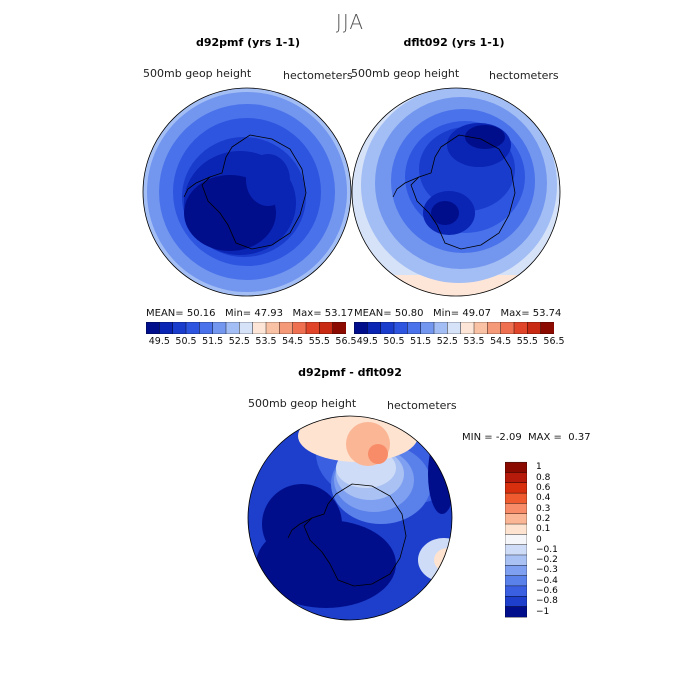  I want to click on panel-1-map, so click(247, 192).